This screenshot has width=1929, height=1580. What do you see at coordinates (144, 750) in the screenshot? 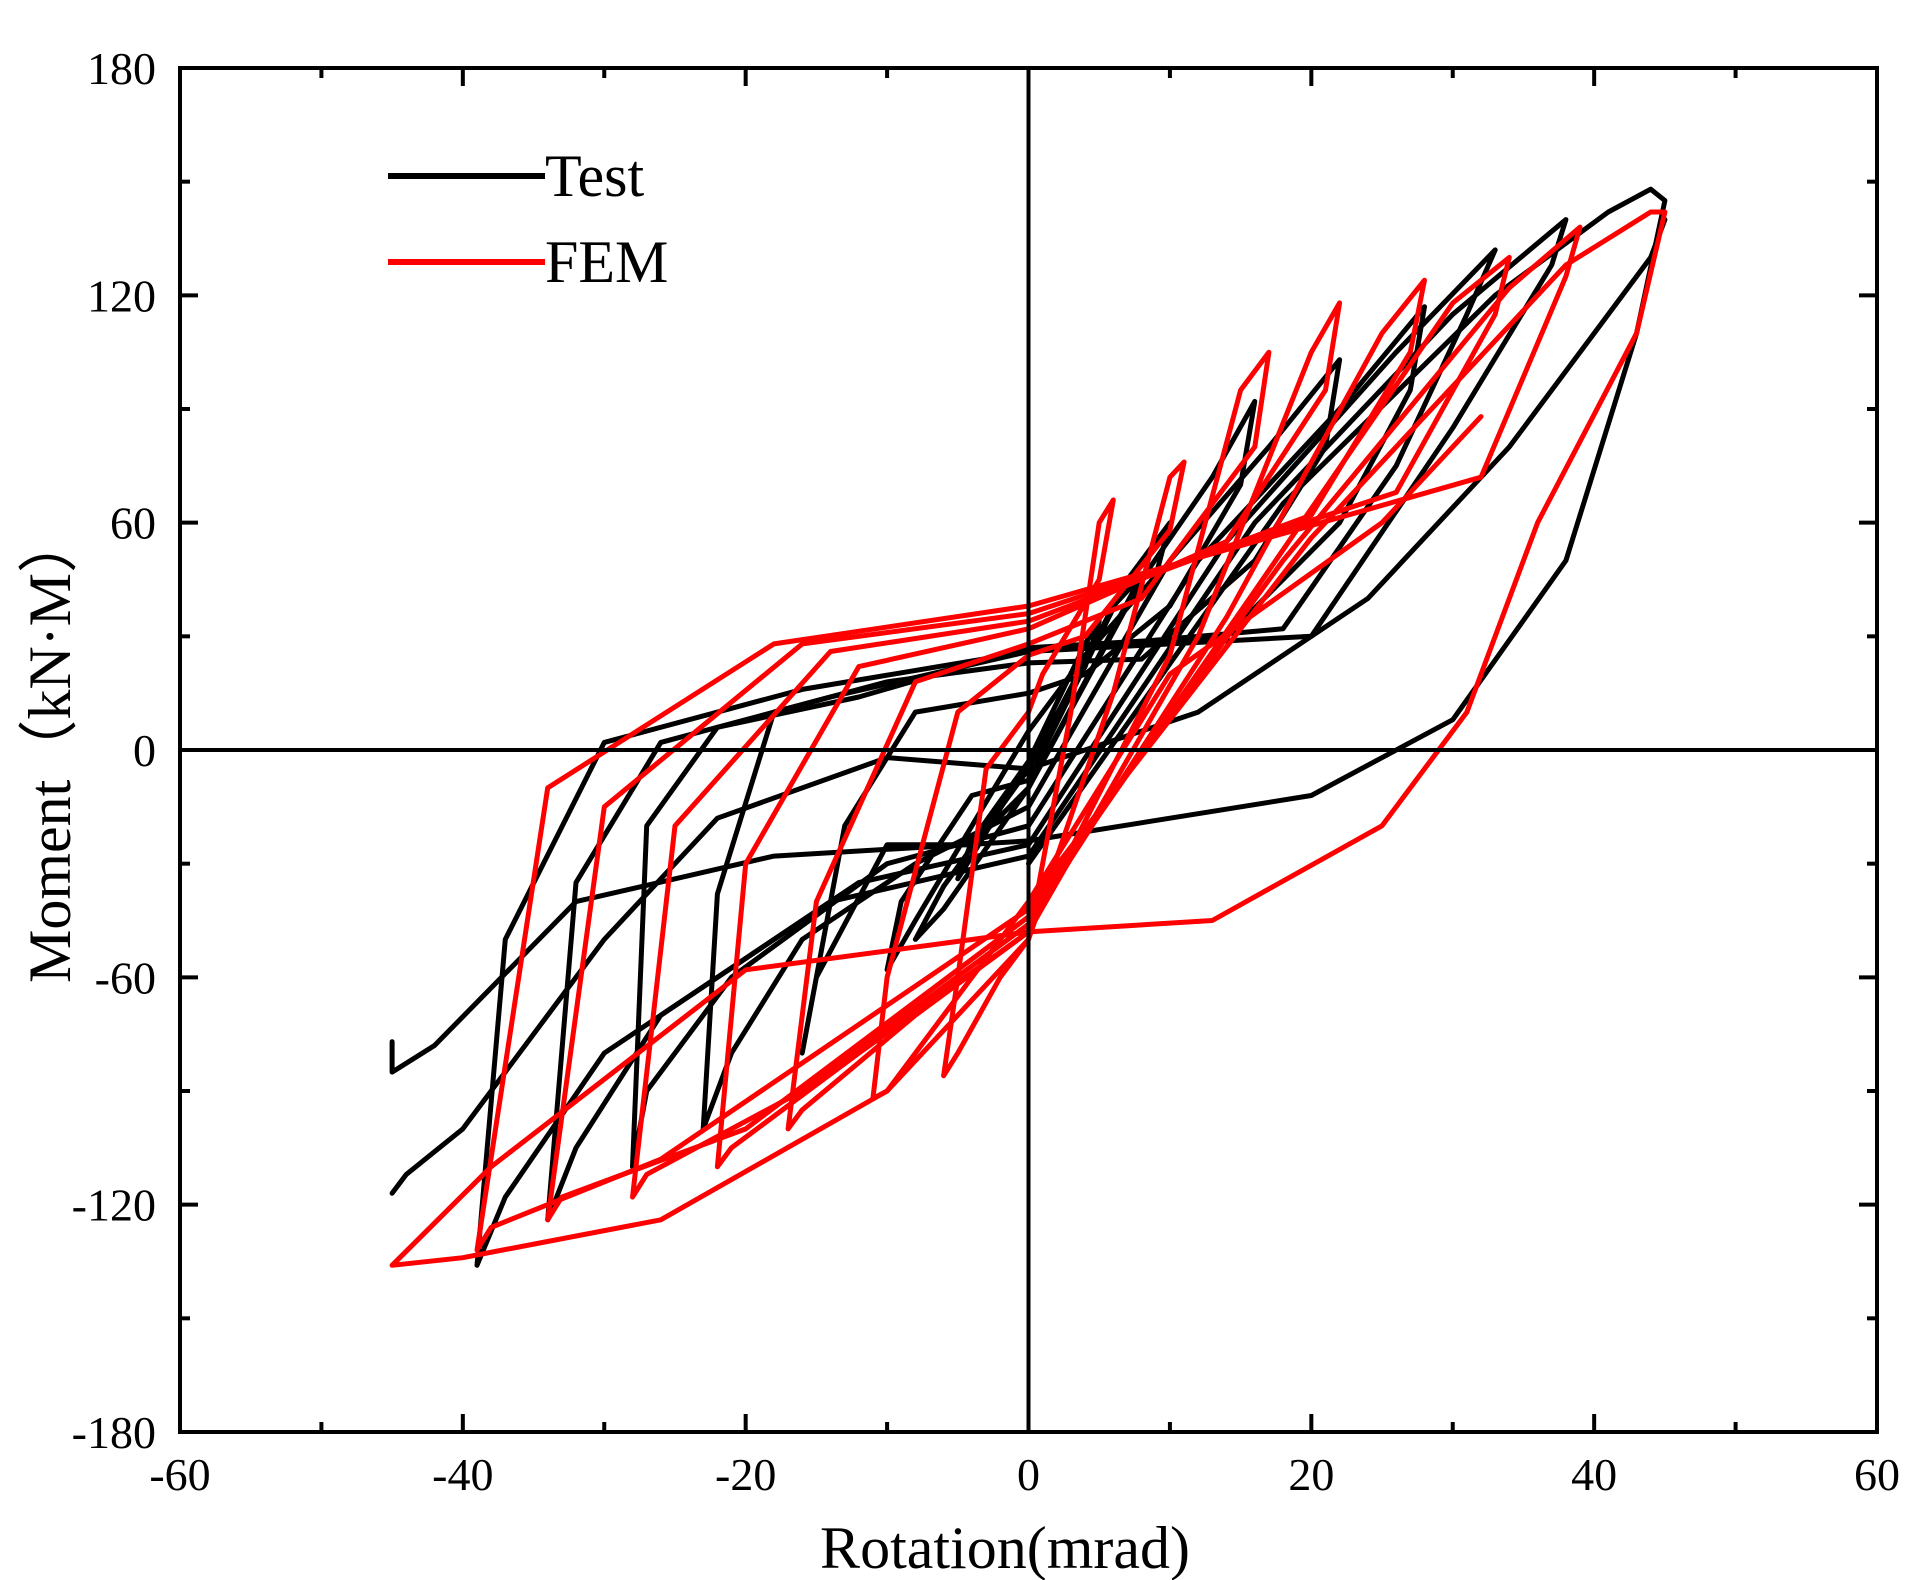
I see `y-tick-label: 0` at bounding box center [144, 750].